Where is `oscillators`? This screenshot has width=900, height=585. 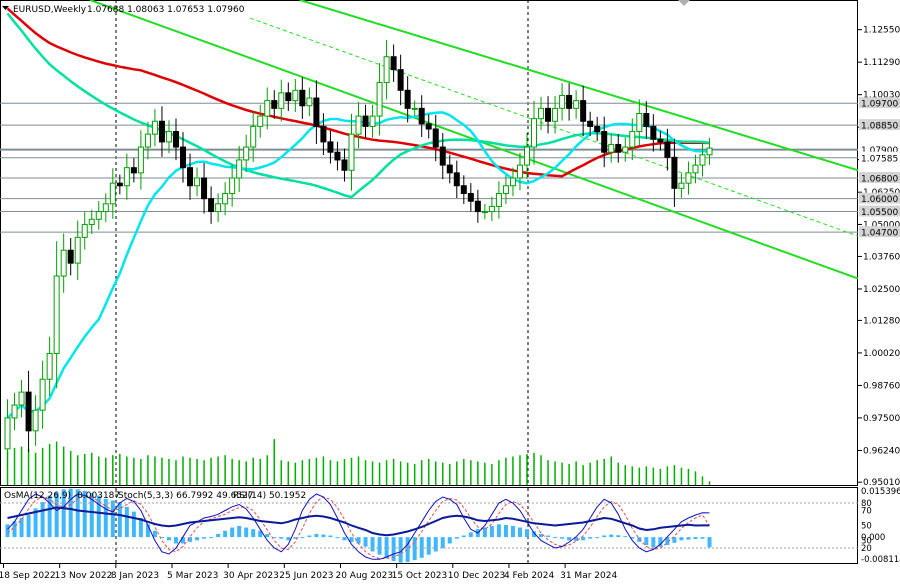 oscillators is located at coordinates (429, 525).